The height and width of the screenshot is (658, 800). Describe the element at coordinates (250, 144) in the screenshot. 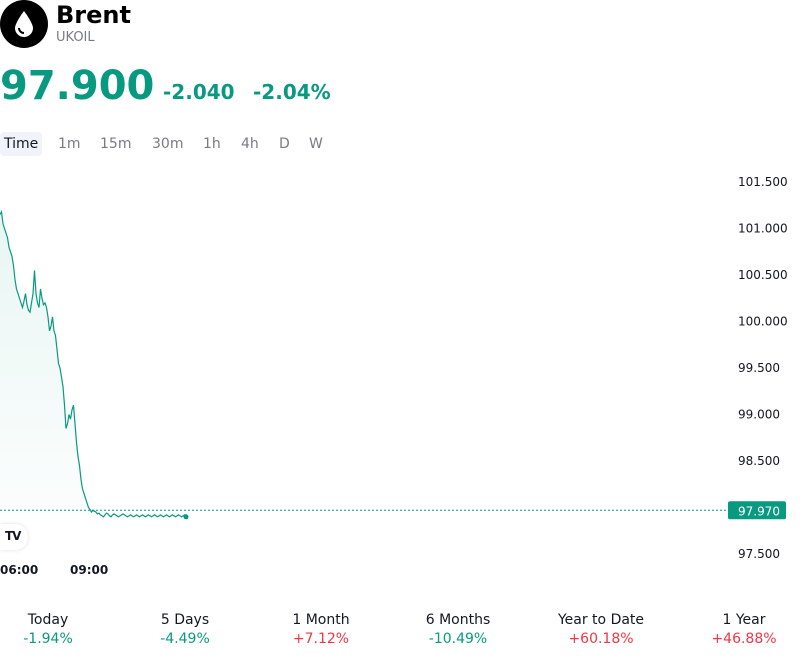

I see `tab-4h: 4h` at that location.